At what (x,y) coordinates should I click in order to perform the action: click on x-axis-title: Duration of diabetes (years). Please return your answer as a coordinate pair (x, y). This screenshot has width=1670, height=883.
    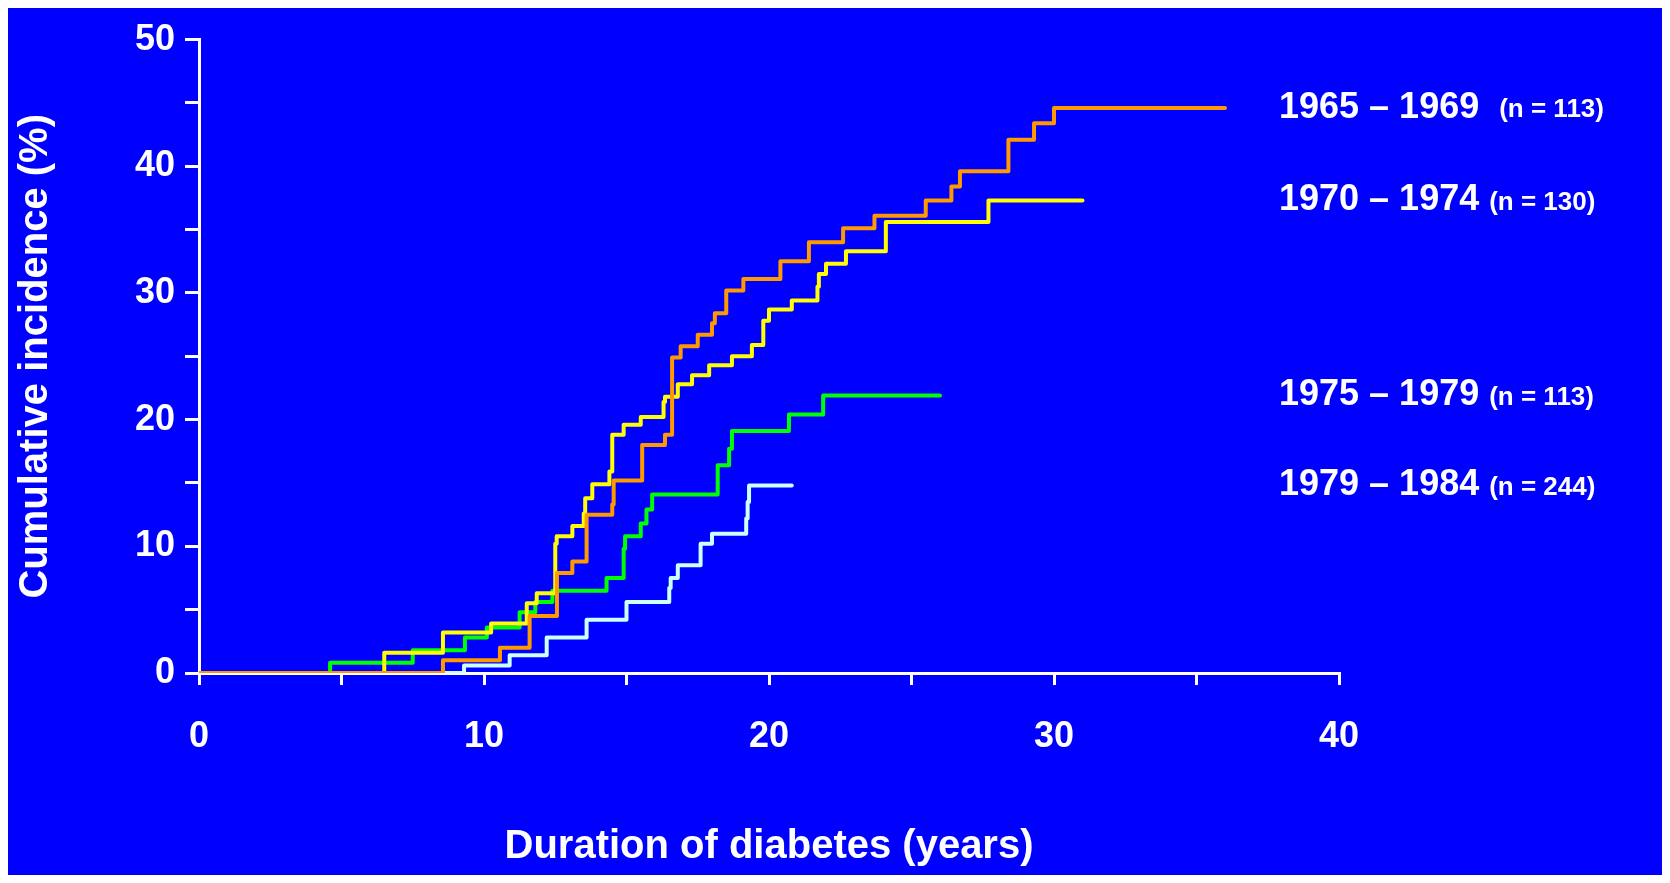
    Looking at the image, I should click on (769, 844).